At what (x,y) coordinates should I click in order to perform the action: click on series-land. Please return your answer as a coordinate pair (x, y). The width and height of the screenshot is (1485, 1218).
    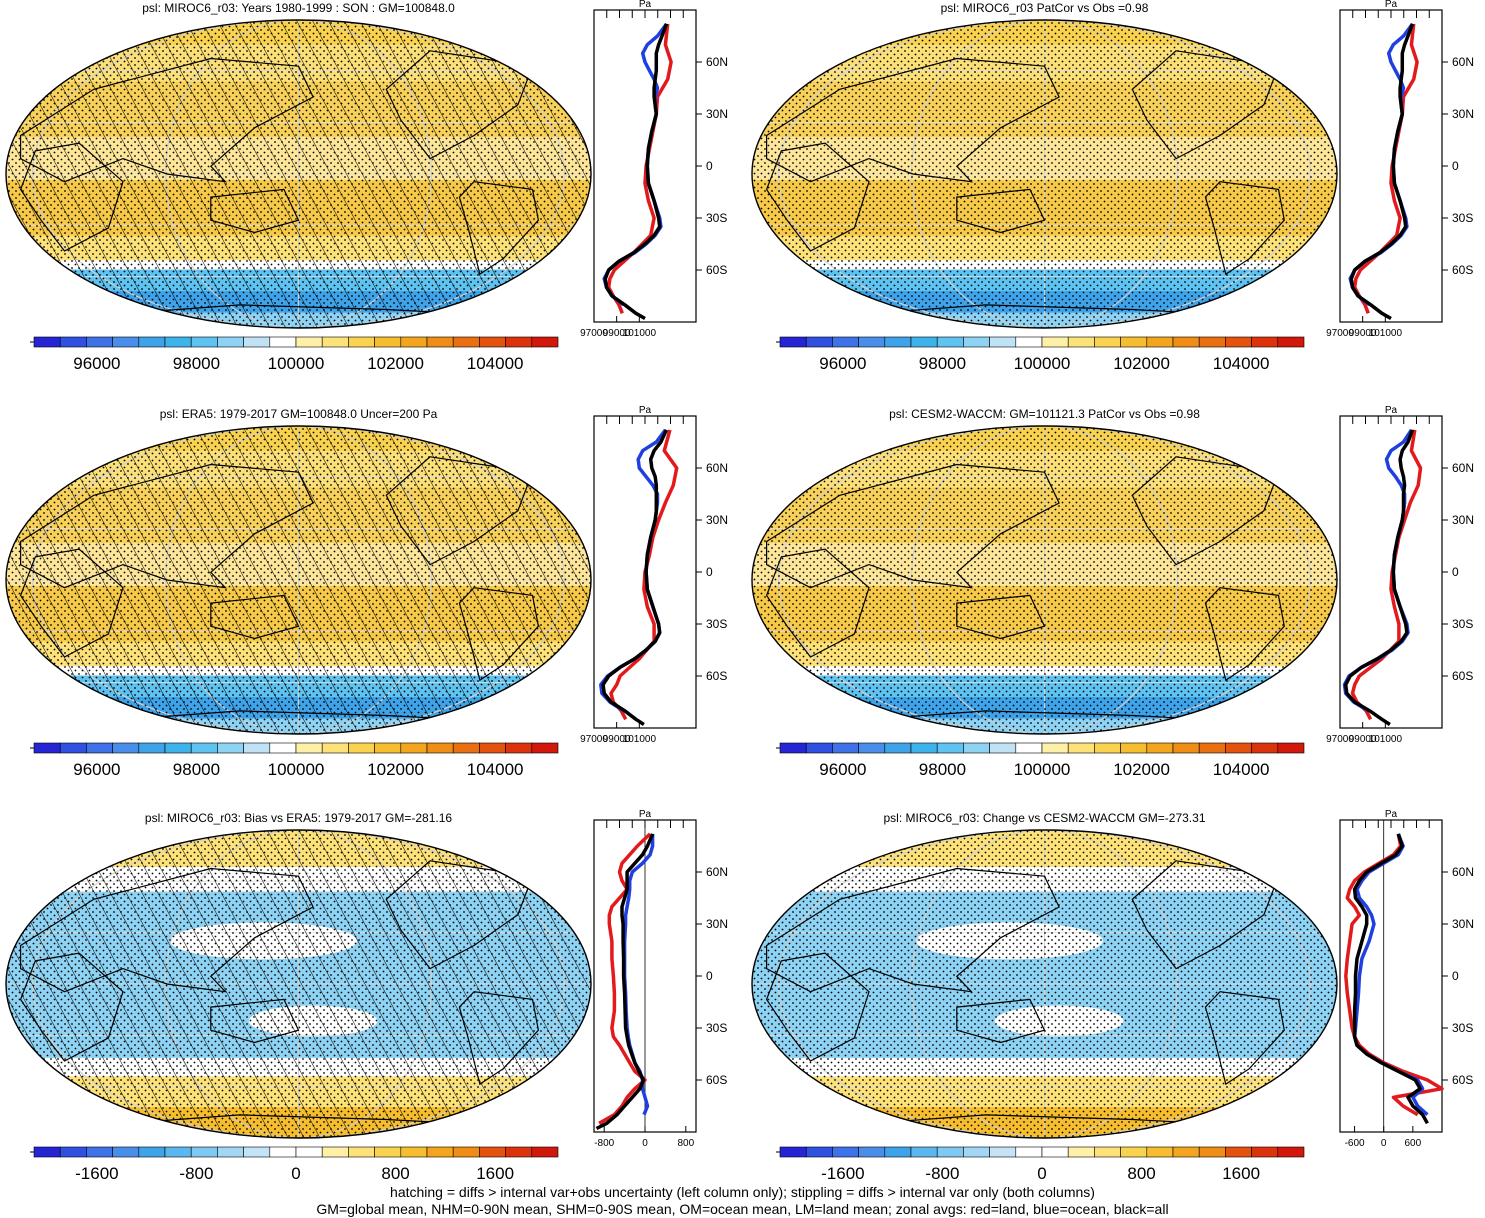
    Looking at the image, I should click on (1394, 975).